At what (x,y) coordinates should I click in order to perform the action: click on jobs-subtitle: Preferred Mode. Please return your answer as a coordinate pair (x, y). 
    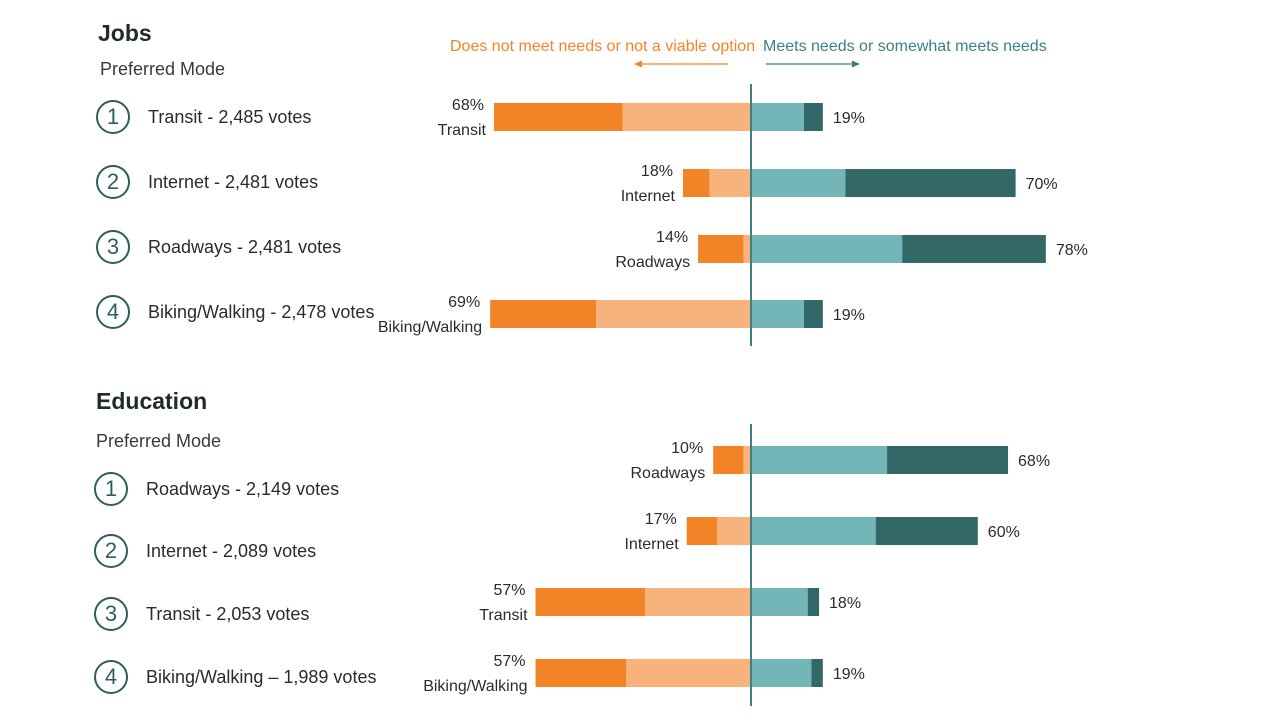
    Looking at the image, I should click on (163, 69).